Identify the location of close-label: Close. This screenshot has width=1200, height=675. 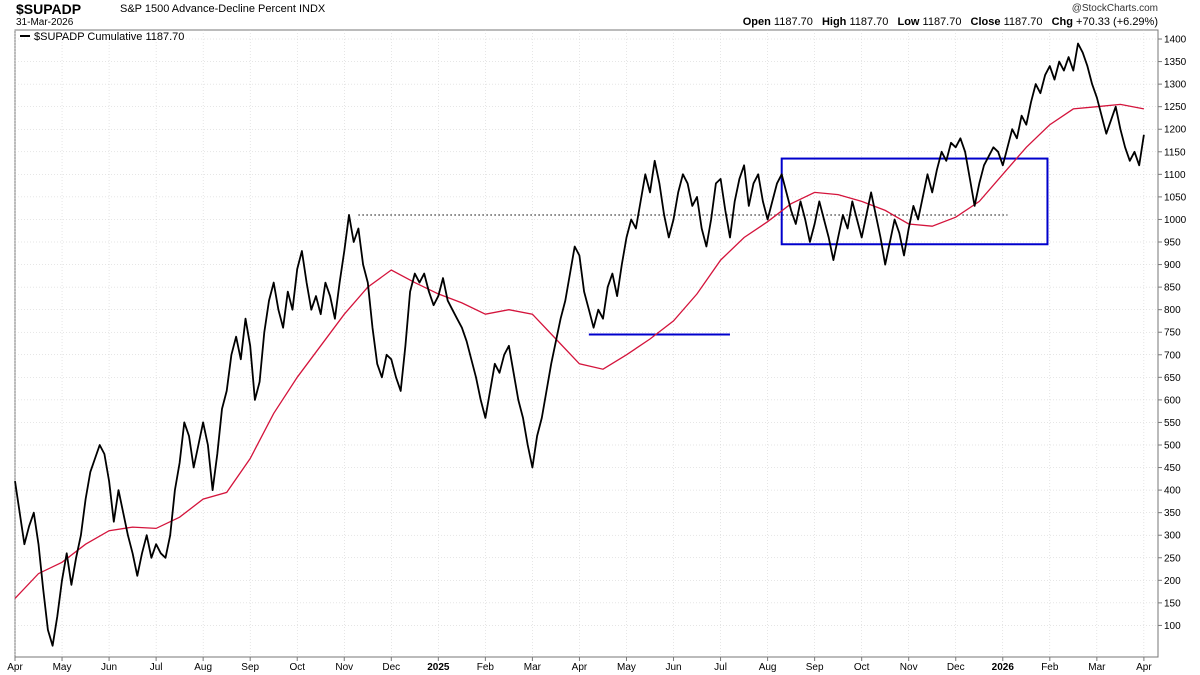
(985, 22).